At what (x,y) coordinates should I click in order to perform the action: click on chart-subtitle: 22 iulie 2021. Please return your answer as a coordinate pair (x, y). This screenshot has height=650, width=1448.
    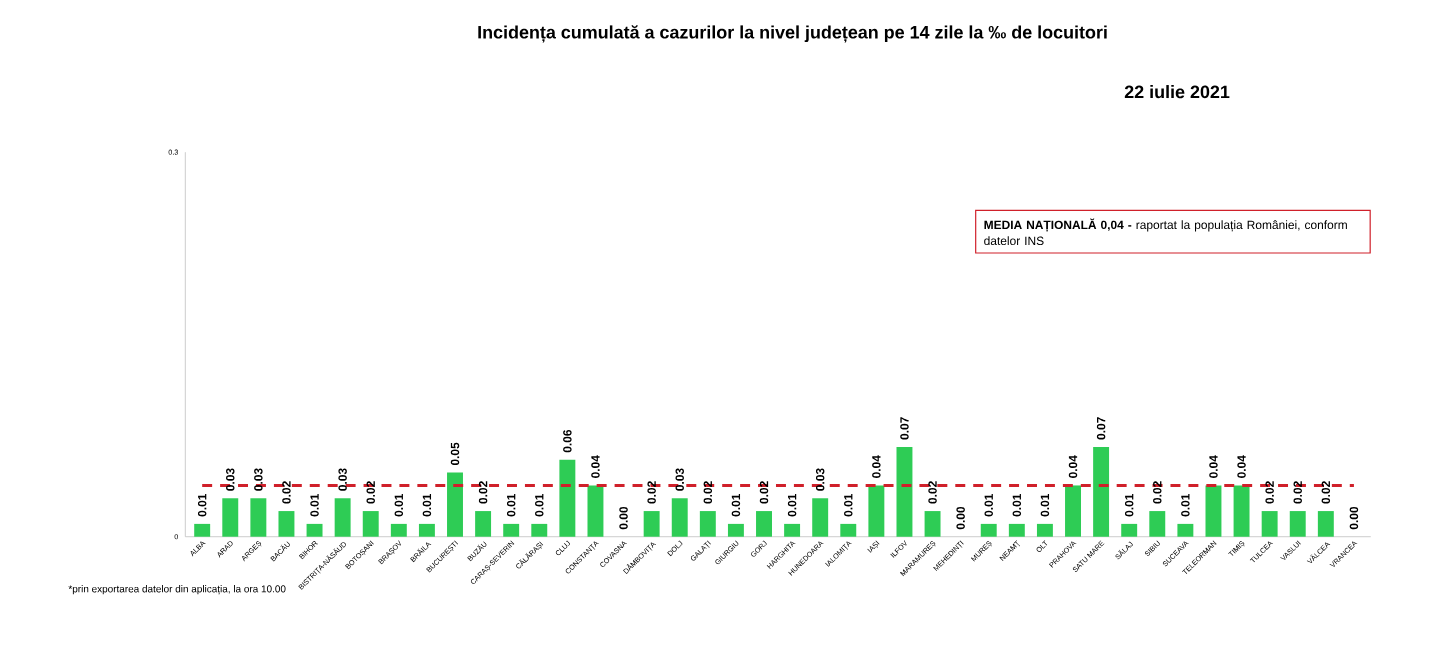
    Looking at the image, I should click on (1177, 92).